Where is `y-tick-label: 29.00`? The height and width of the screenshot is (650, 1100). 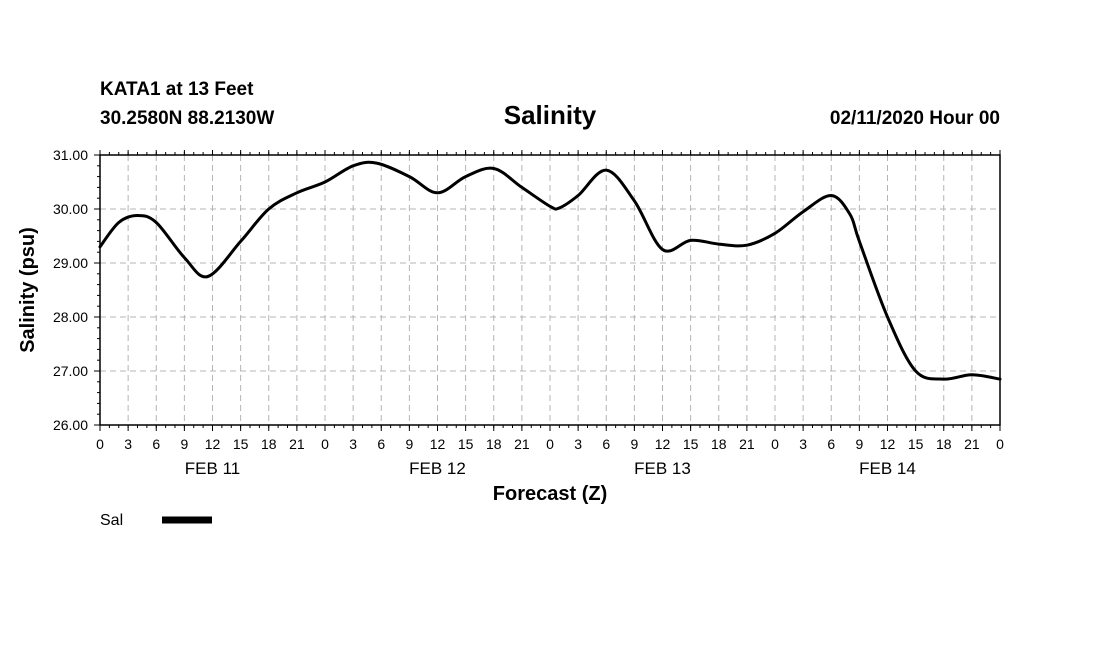
y-tick-label: 29.00 is located at coordinates (70, 263).